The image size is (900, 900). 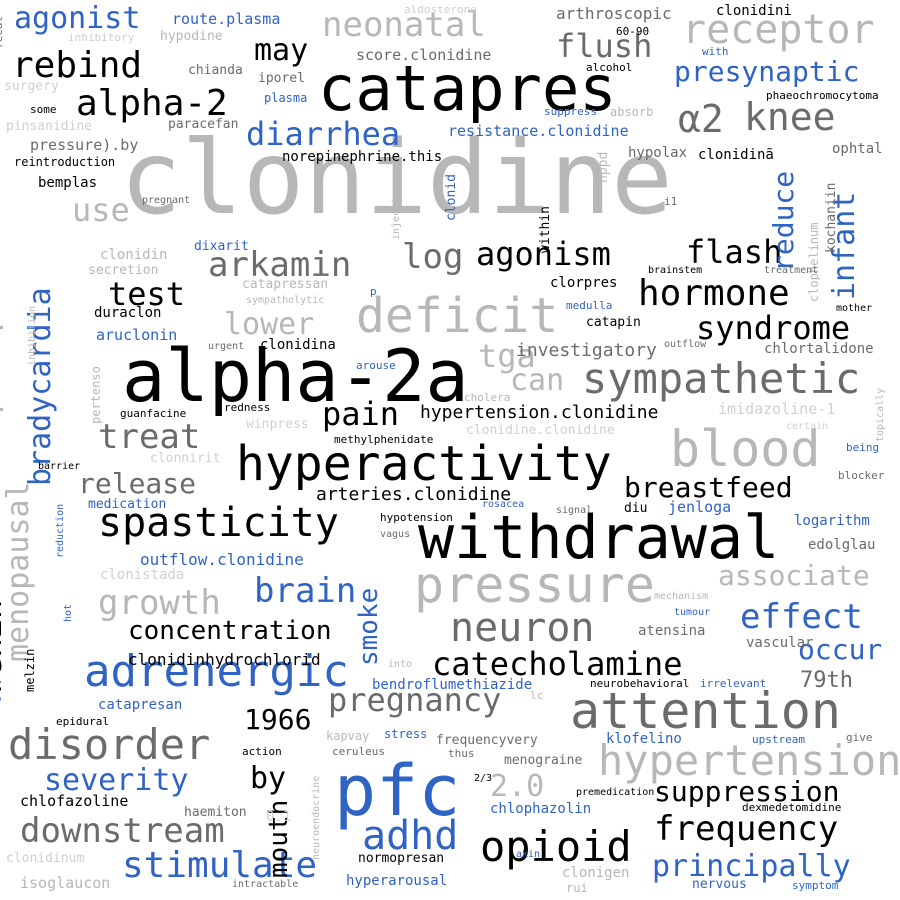 I want to click on word: pressure).by, so click(x=84, y=145).